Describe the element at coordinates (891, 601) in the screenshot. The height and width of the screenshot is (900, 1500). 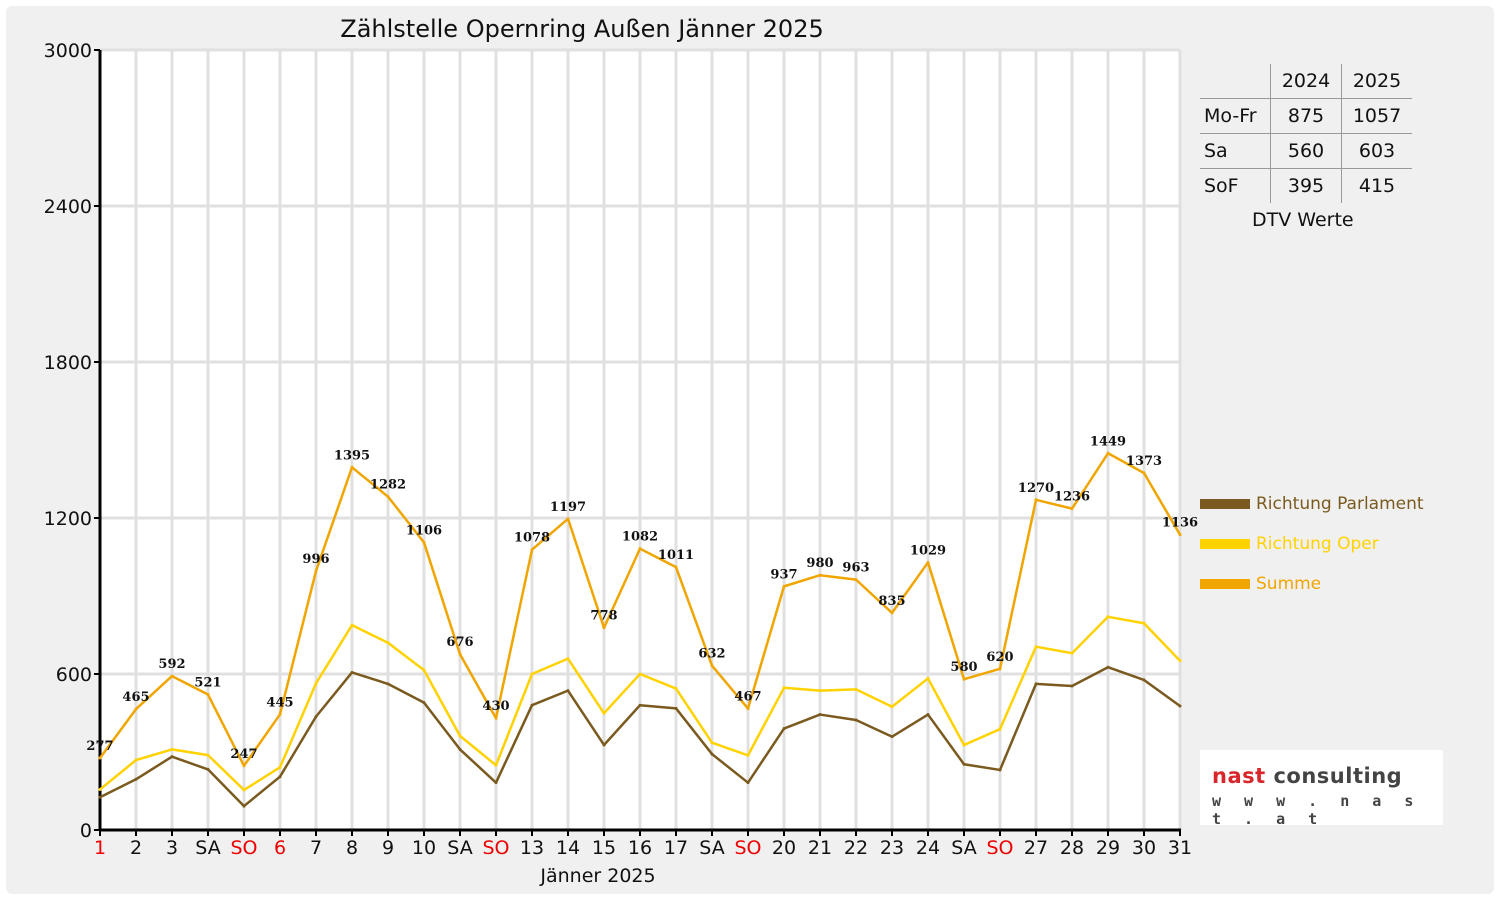
I see `data-label: 835` at that location.